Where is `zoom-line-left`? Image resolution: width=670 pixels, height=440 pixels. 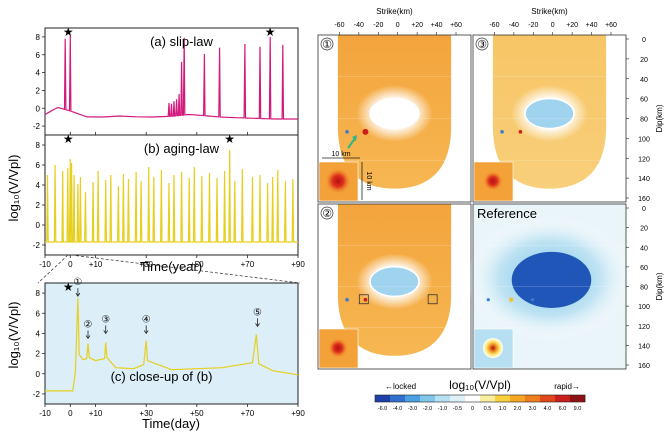
zoom-line-left is located at coordinates (53, 269).